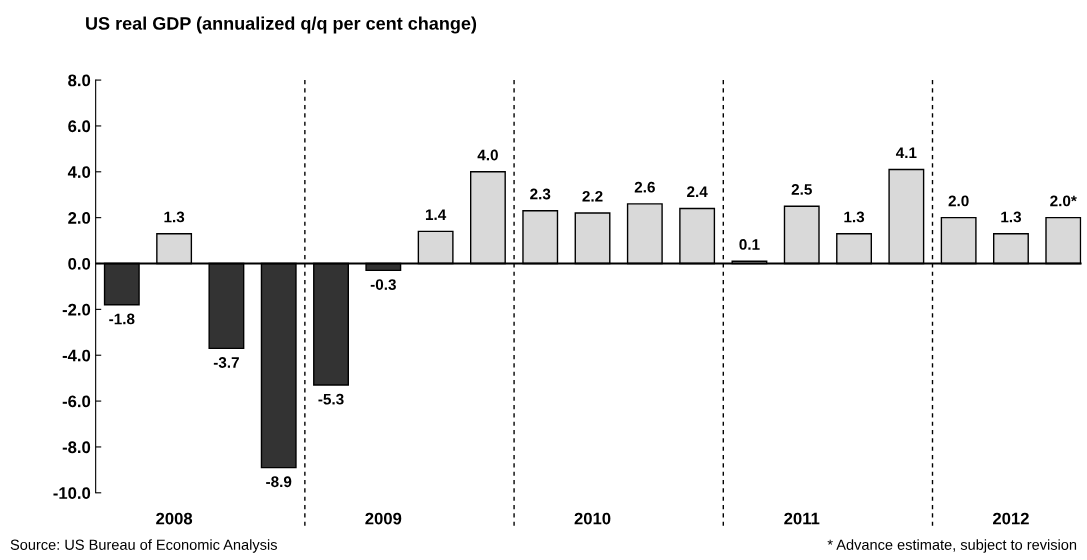 Image resolution: width=1087 pixels, height=560 pixels. What do you see at coordinates (1011, 518) in the screenshot?
I see `x-tick-label: 2012` at bounding box center [1011, 518].